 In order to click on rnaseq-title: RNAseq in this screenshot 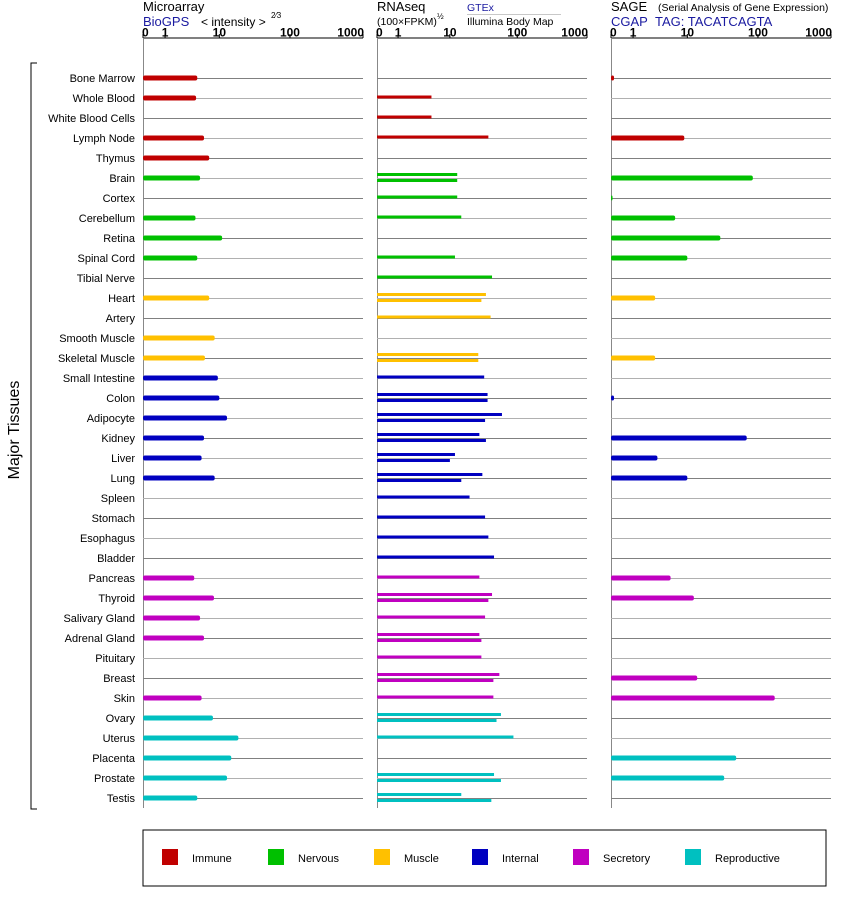, I will do `click(401, 7)`.